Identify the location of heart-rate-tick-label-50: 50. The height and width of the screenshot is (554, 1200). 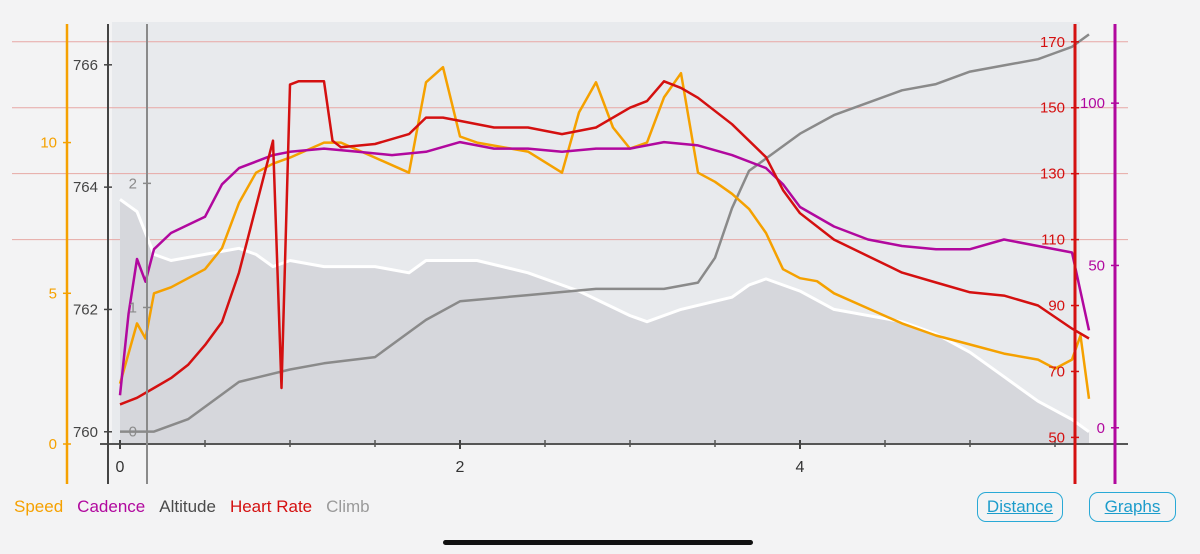
(1056, 437).